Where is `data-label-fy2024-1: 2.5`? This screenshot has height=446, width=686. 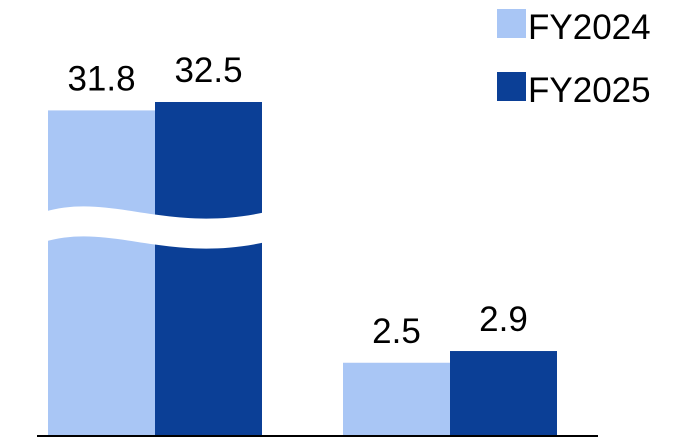 data-label-fy2024-1: 2.5 is located at coordinates (396, 331).